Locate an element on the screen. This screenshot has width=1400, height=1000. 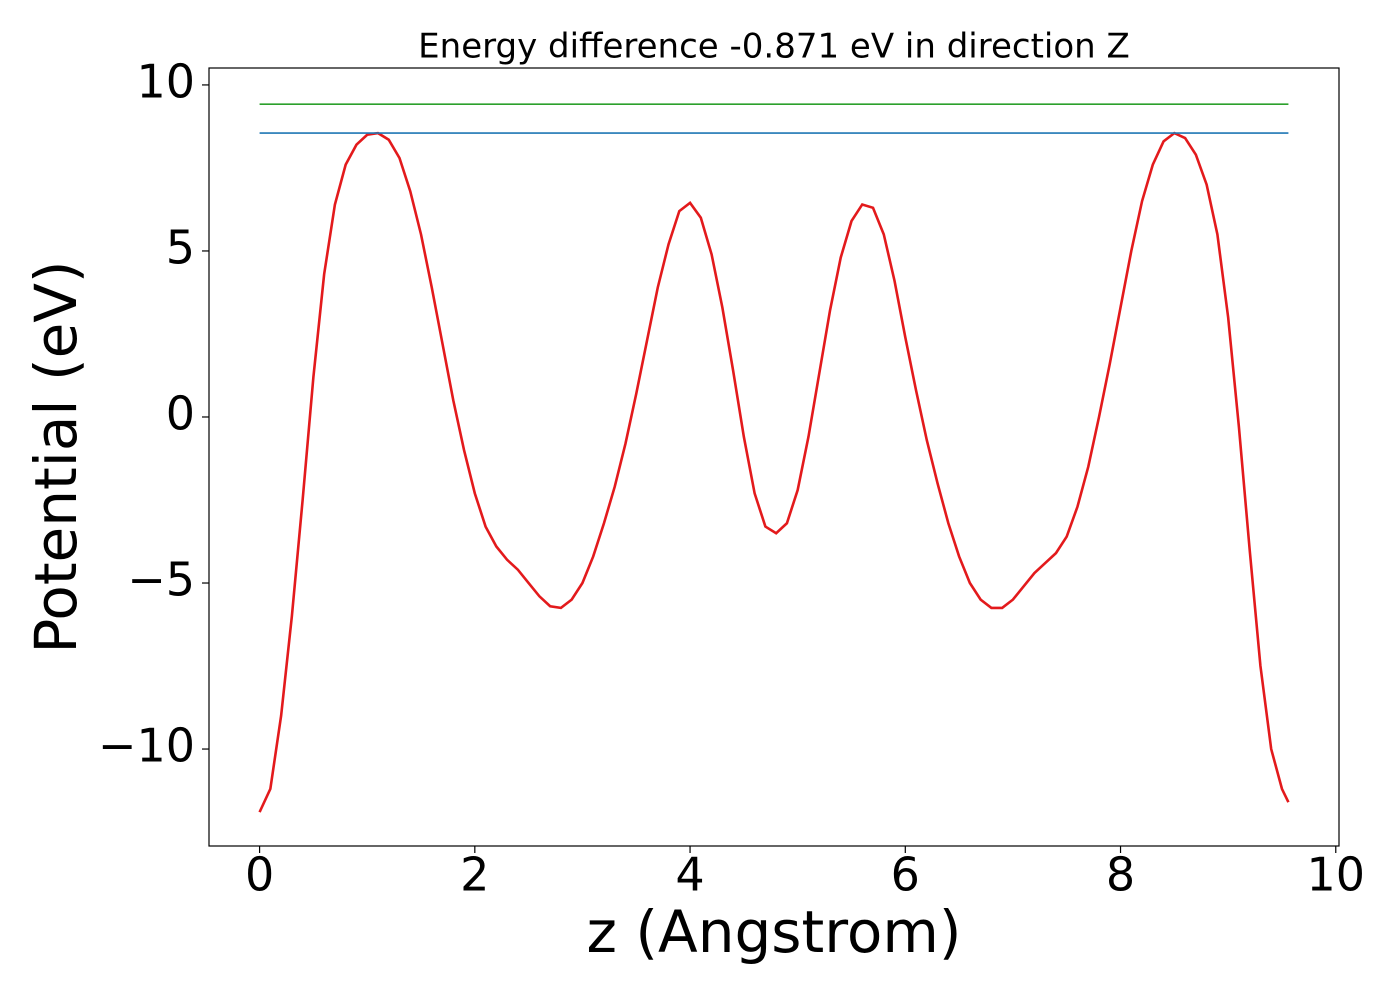
y-tick-label: −5 is located at coordinates (161, 580).